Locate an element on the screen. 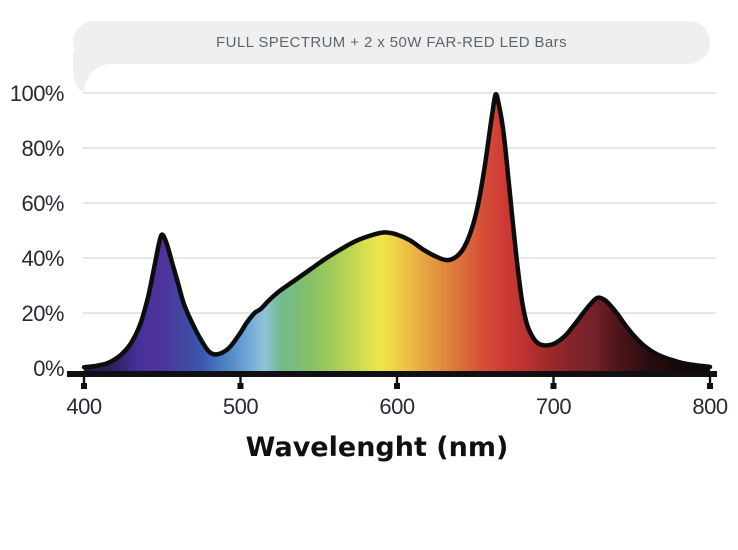 The height and width of the screenshot is (550, 738). y-tick-label: 40% is located at coordinates (42, 258).